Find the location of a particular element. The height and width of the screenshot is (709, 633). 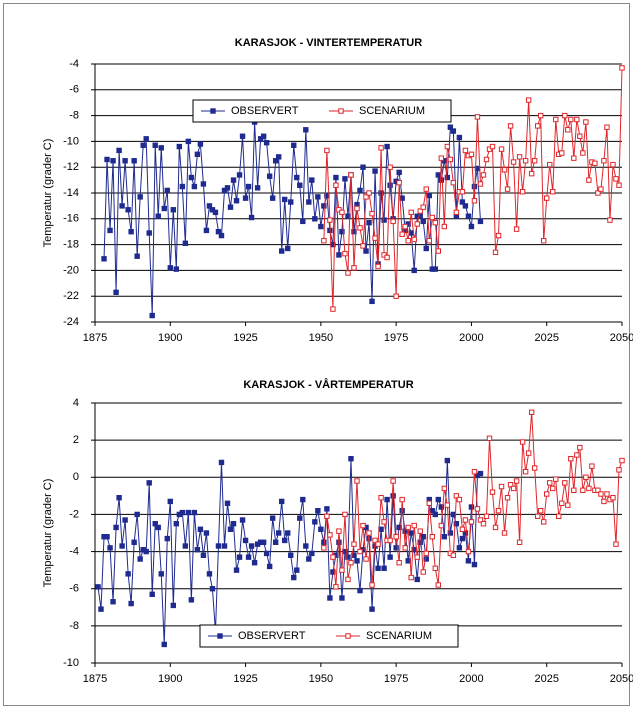

y-tick-label: -24 is located at coordinates (71, 322).